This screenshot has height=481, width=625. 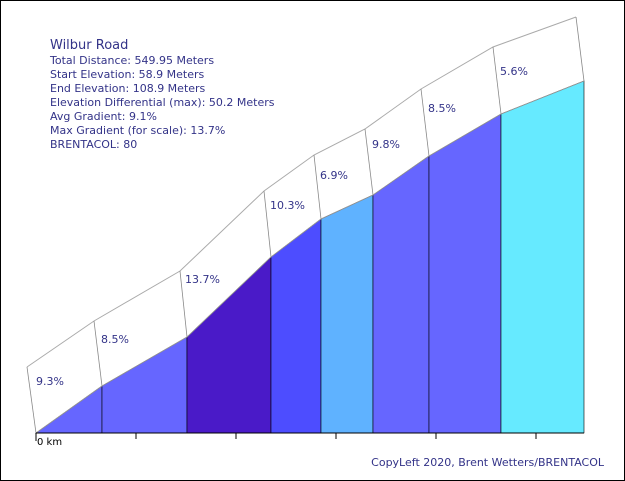 What do you see at coordinates (49, 442) in the screenshot?
I see `x-start-label: 0 km` at bounding box center [49, 442].